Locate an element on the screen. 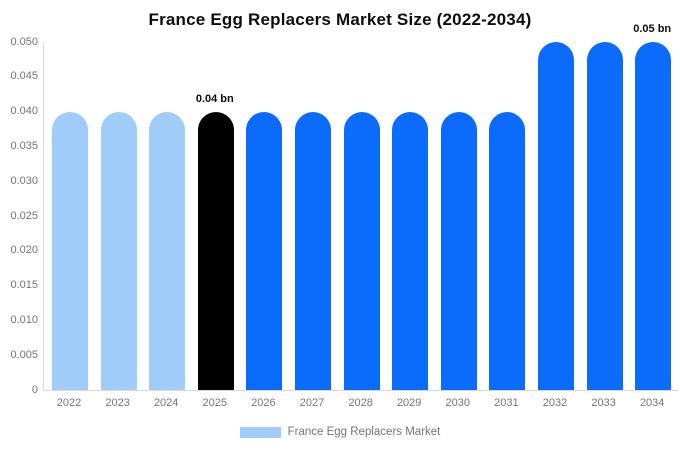  x-tick-label: 2029 is located at coordinates (409, 403).